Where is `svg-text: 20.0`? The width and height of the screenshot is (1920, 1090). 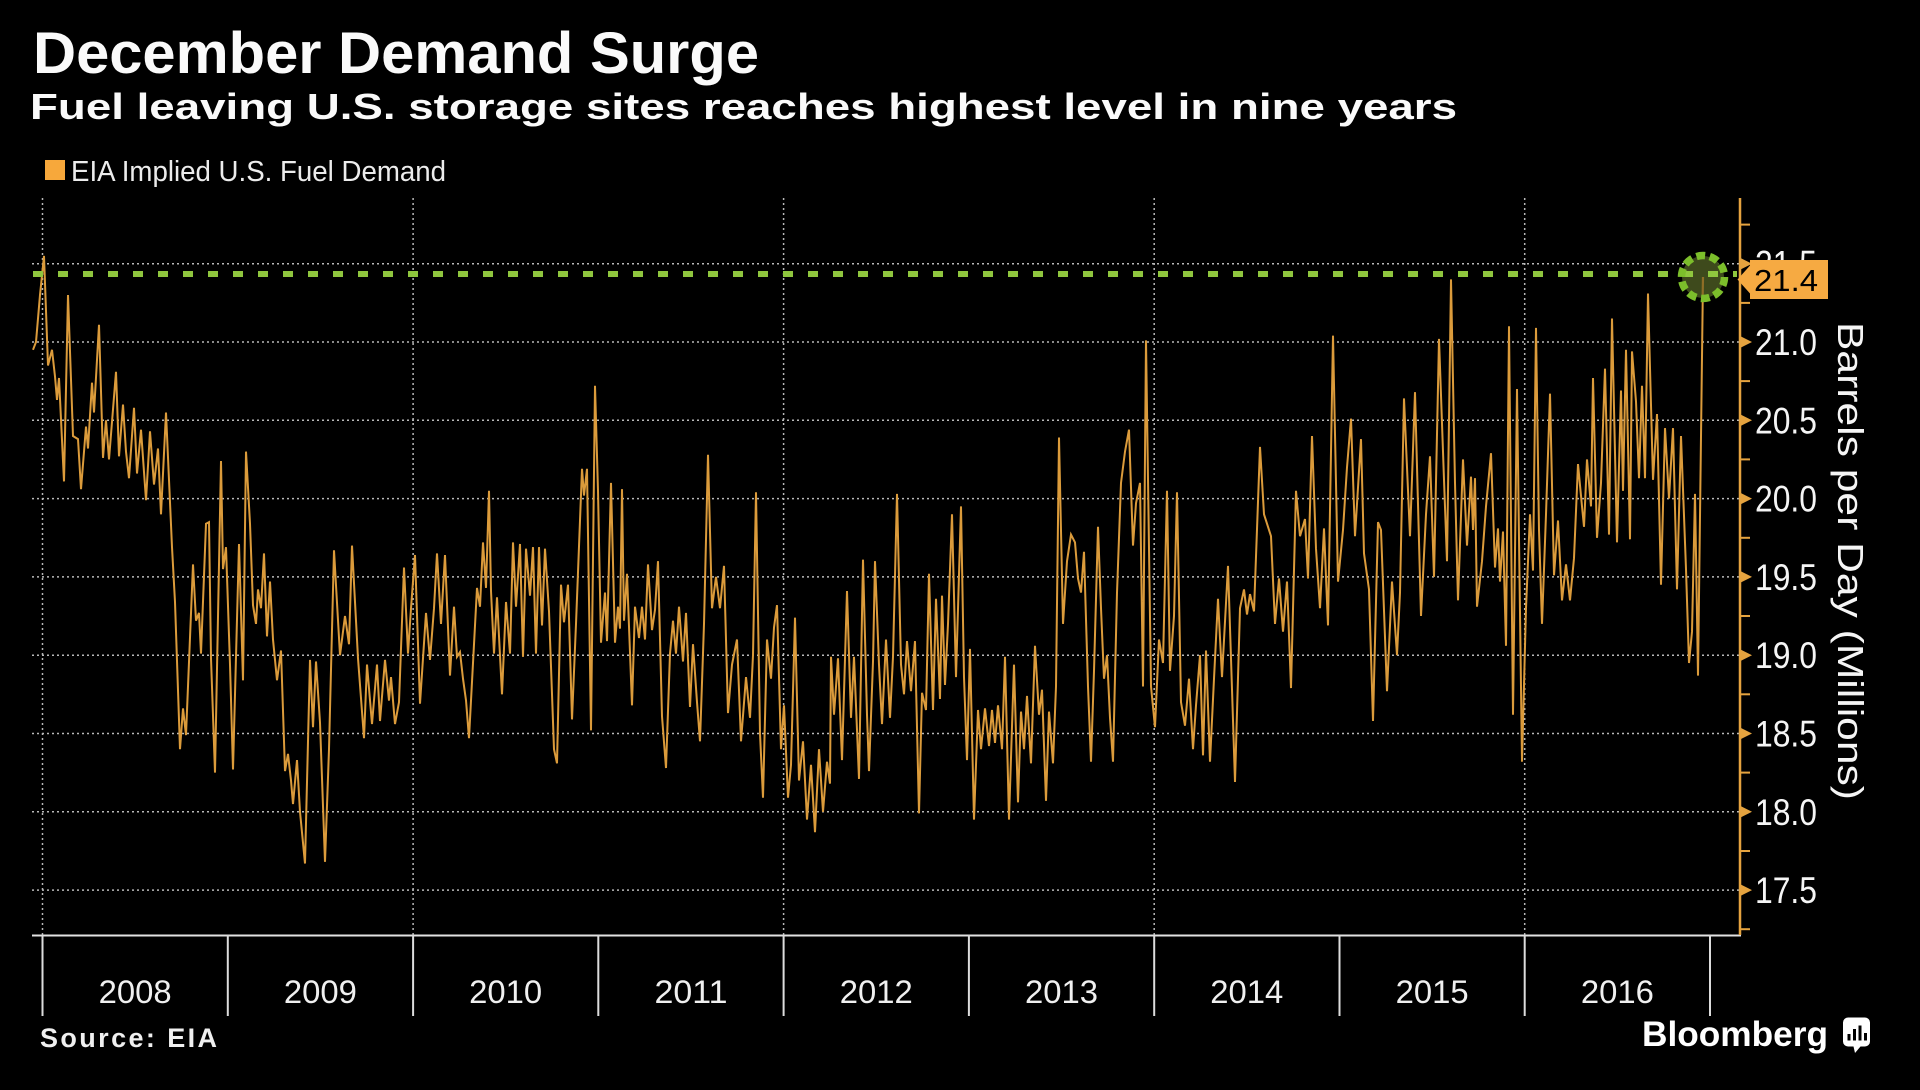
svg-text: 20.0 is located at coordinates (1786, 499).